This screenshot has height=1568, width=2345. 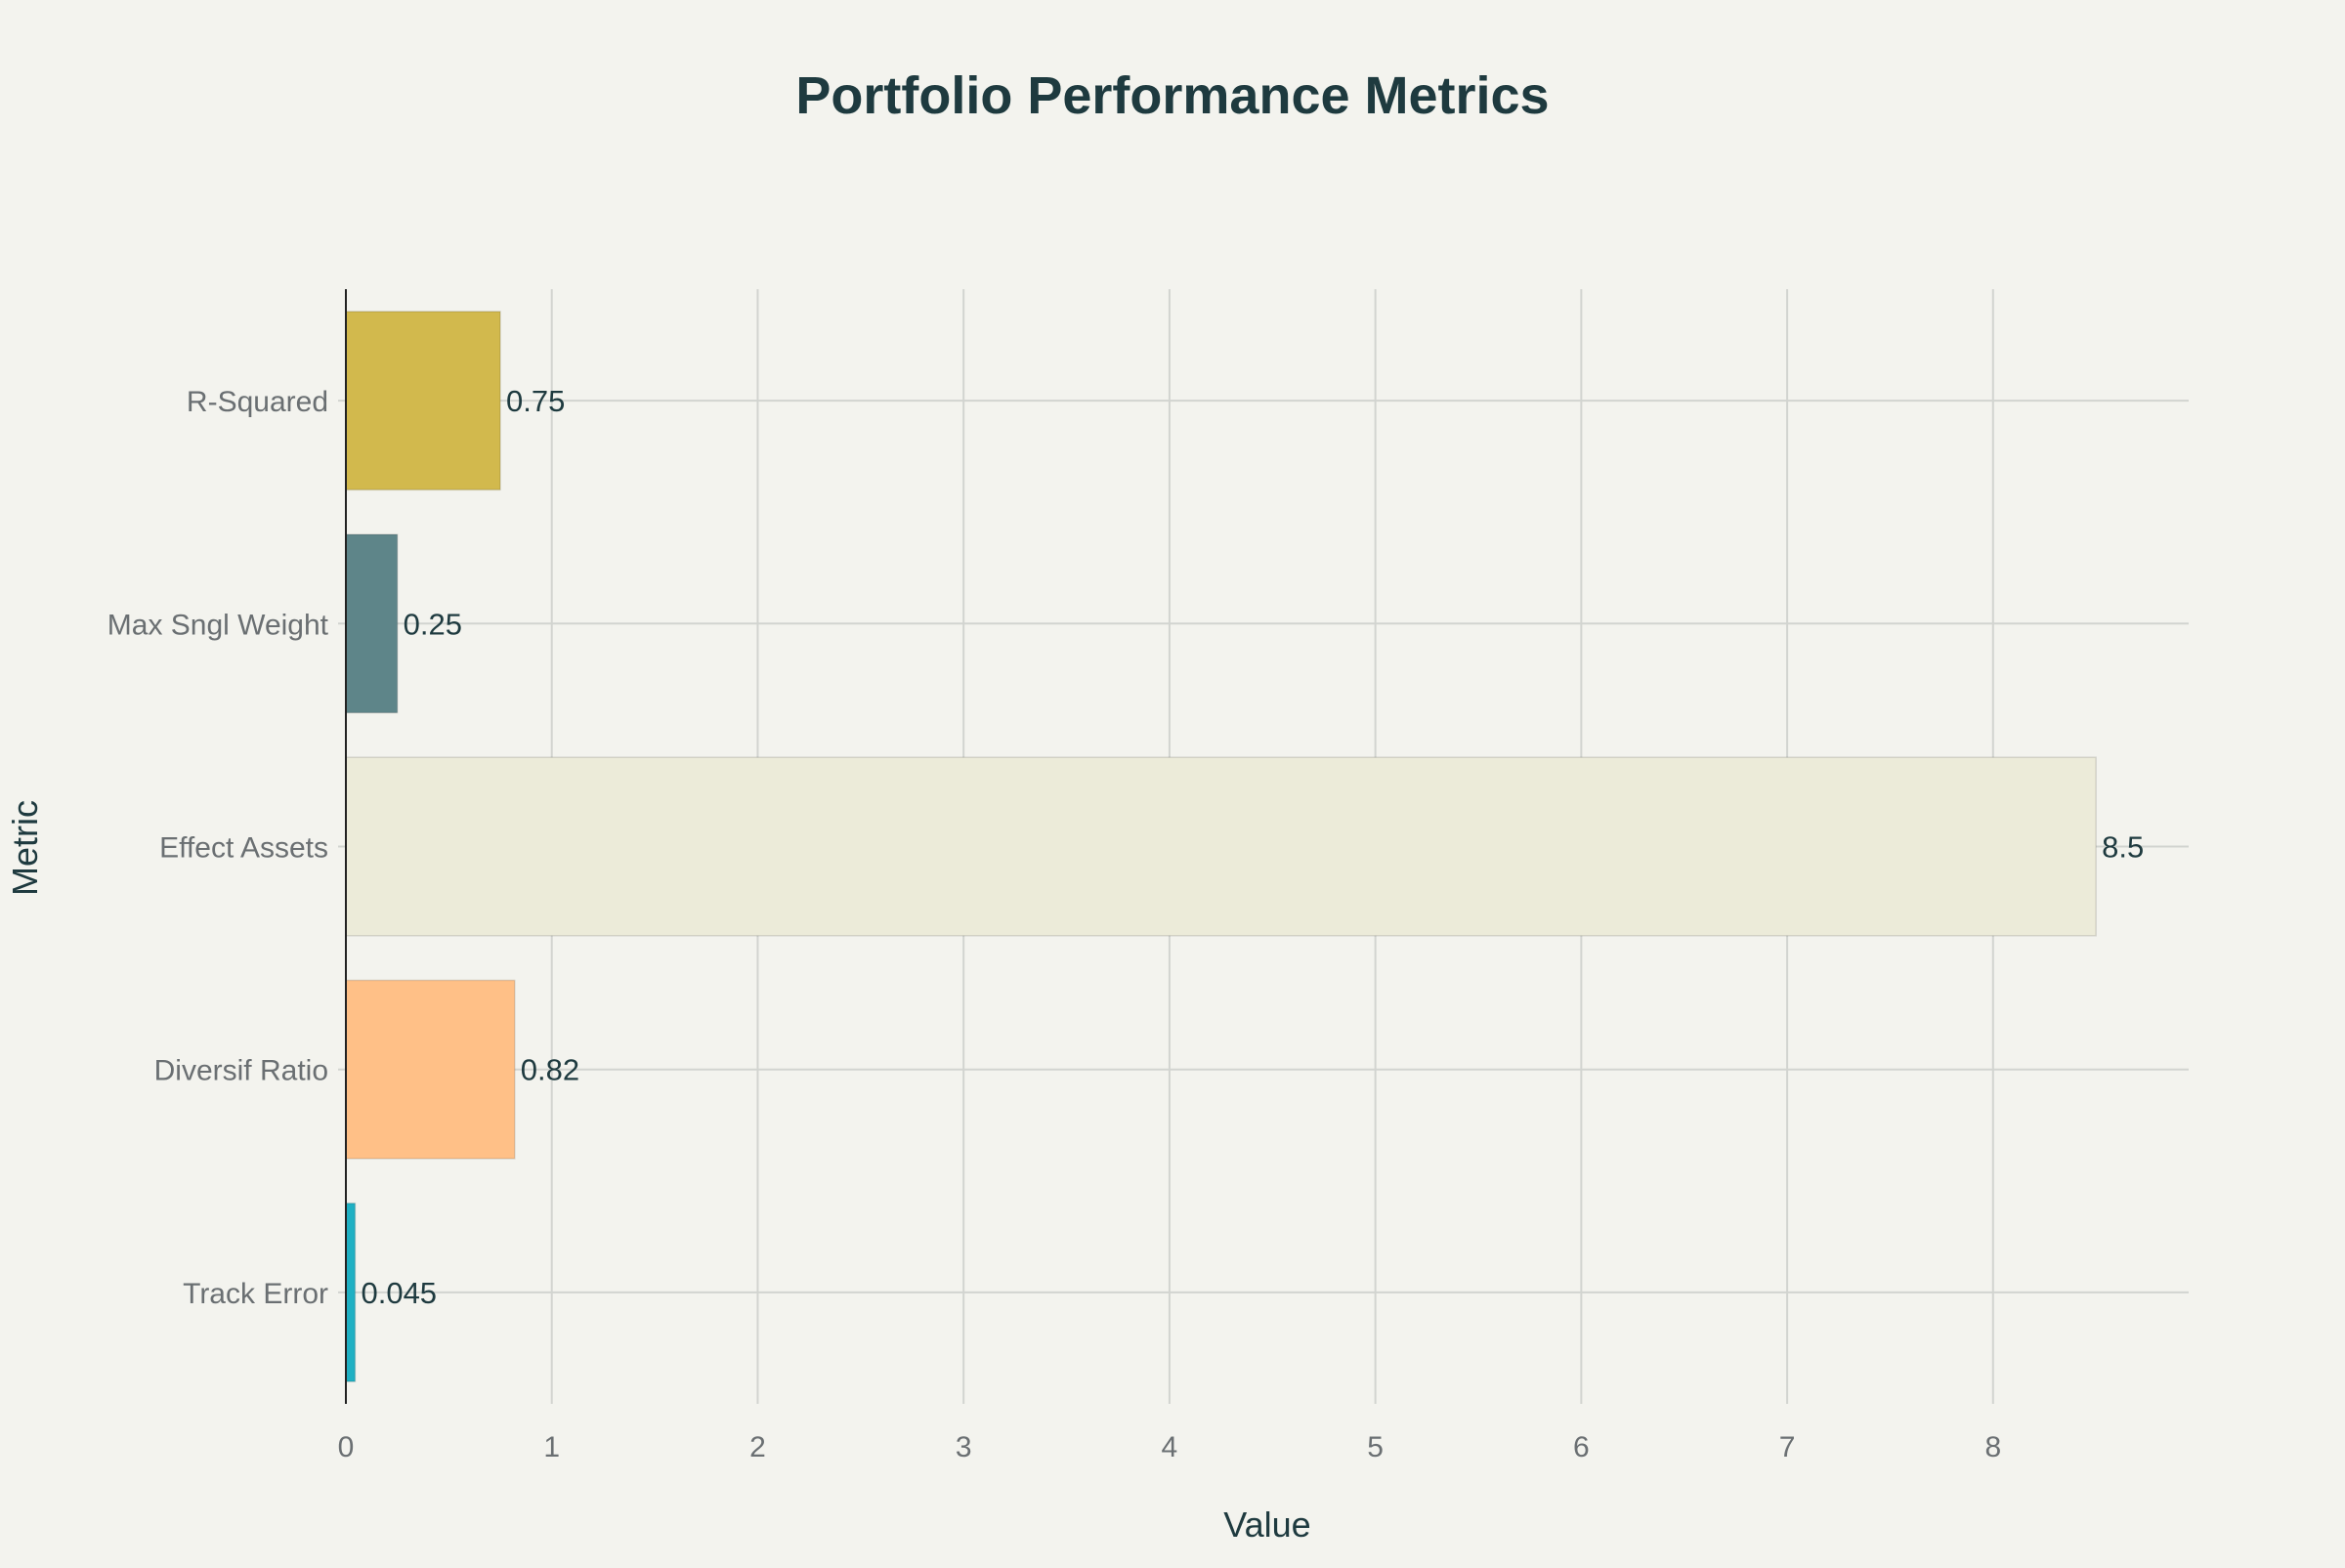 I want to click on x-tick-label: 7, so click(x=1787, y=1447).